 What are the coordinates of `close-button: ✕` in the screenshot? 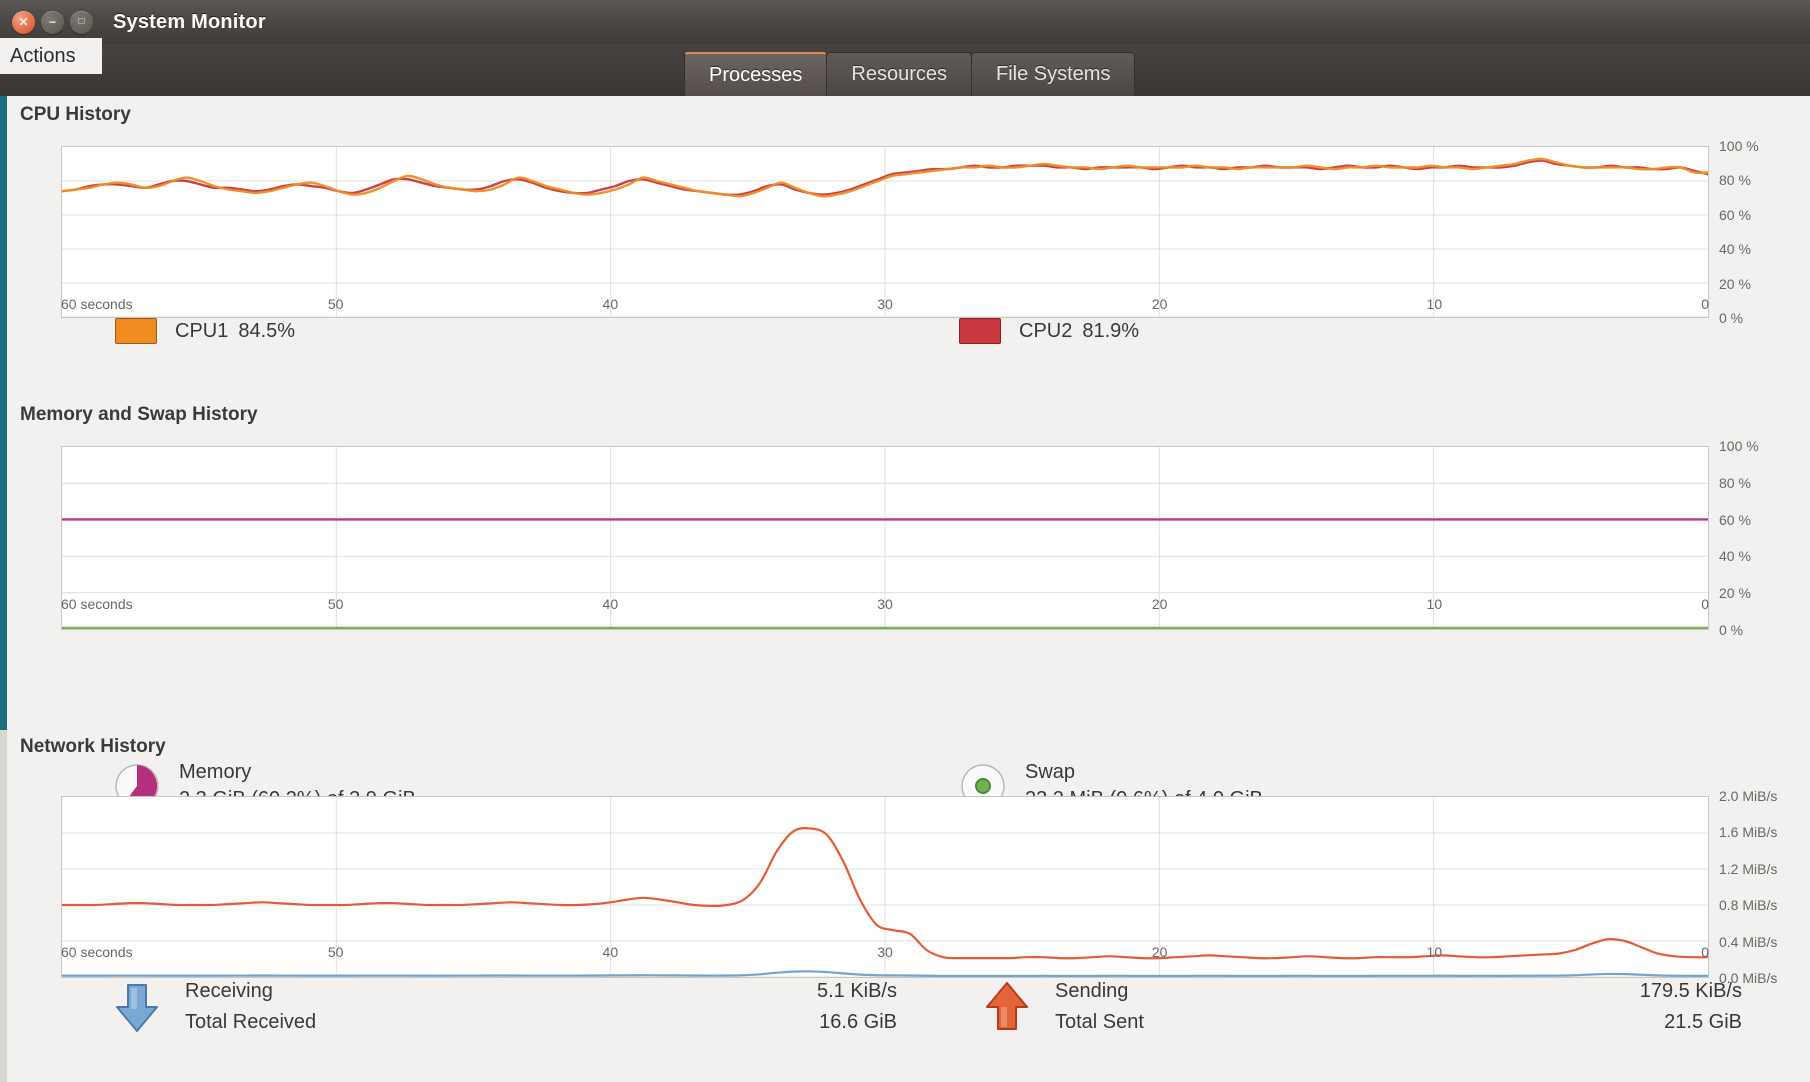 It's located at (23, 22).